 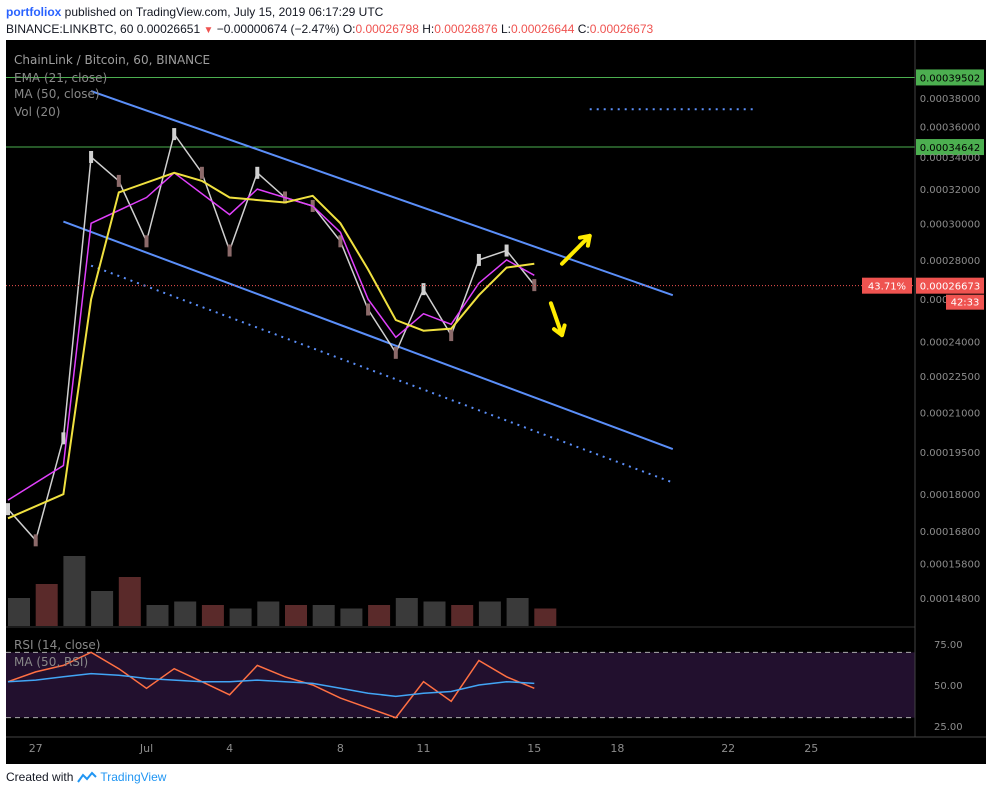 I want to click on countdown-tag, so click(x=965, y=302).